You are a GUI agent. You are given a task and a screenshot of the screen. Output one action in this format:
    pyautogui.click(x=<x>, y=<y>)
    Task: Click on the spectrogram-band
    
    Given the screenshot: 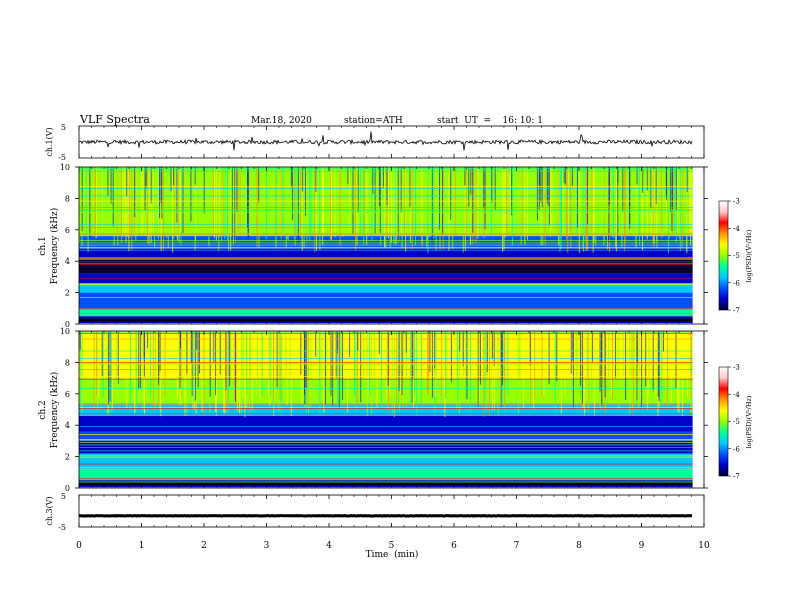 What is the action you would take?
    pyautogui.click(x=386, y=288)
    